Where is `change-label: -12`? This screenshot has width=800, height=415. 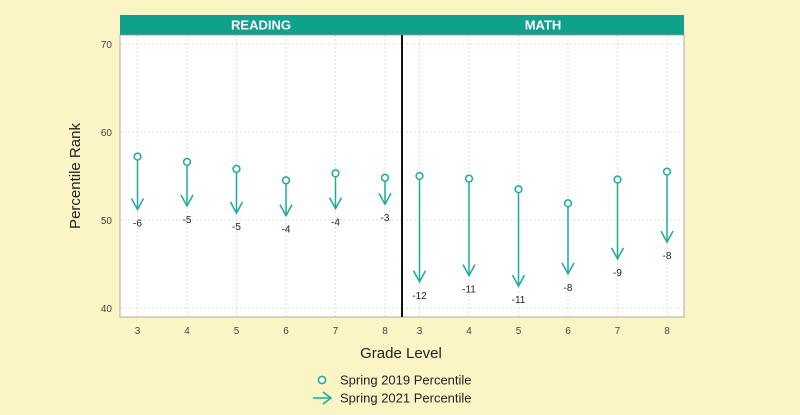 change-label: -12 is located at coordinates (419, 296).